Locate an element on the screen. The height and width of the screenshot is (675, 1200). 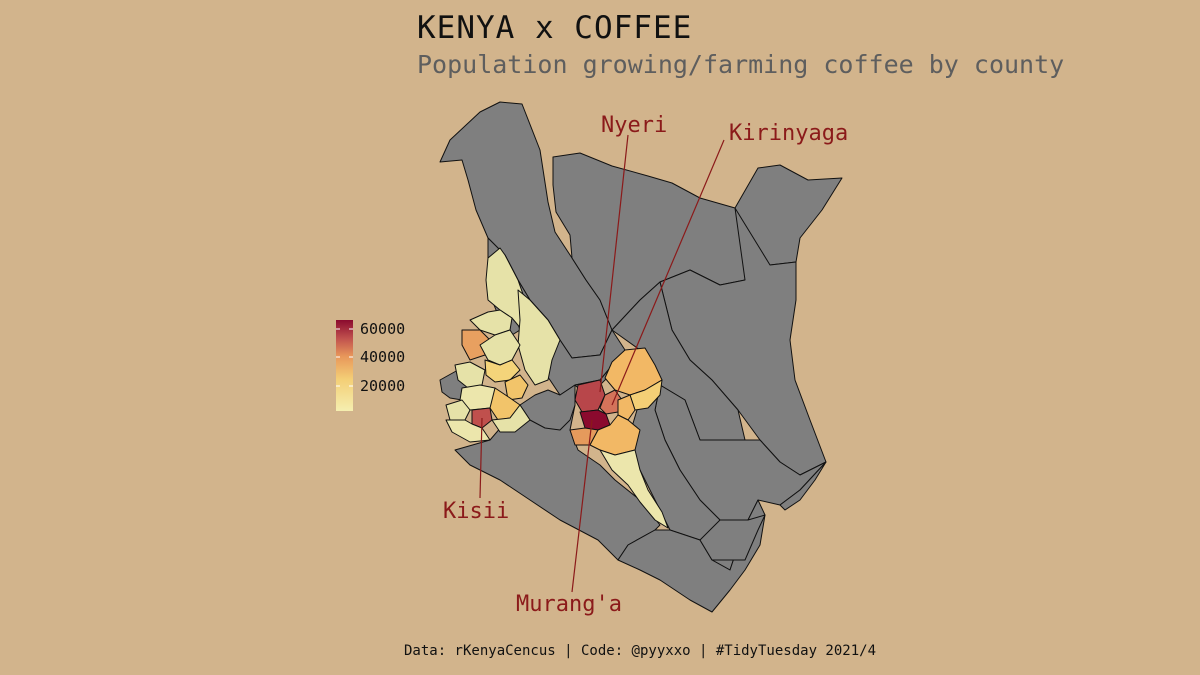
callout-line-kirinyaga is located at coordinates (668, 272).